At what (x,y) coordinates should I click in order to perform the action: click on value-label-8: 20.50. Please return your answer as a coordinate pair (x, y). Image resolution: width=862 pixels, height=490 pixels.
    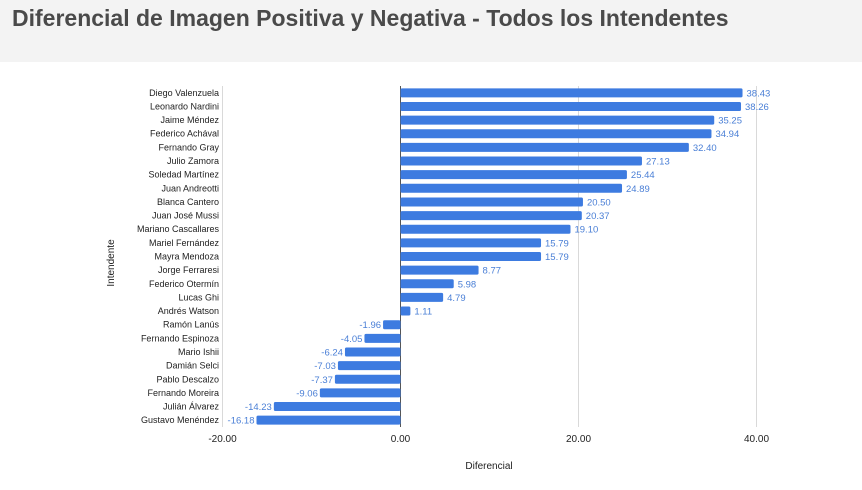
    Looking at the image, I should click on (599, 202).